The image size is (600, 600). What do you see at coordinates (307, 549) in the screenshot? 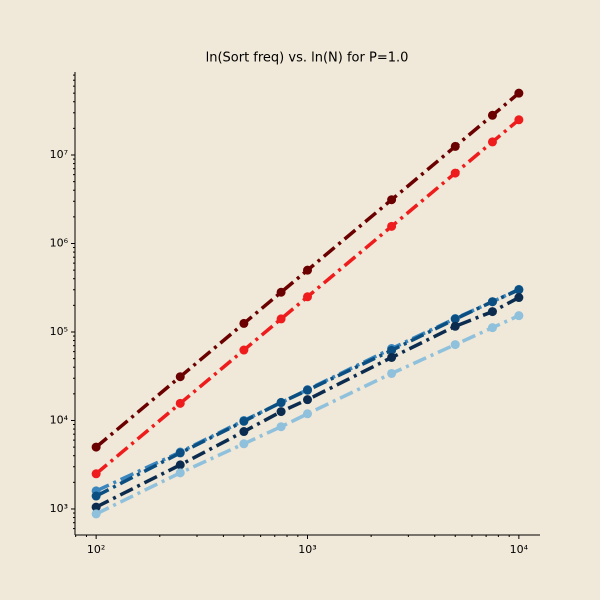
I see `x-tick-label: 10³` at bounding box center [307, 549].